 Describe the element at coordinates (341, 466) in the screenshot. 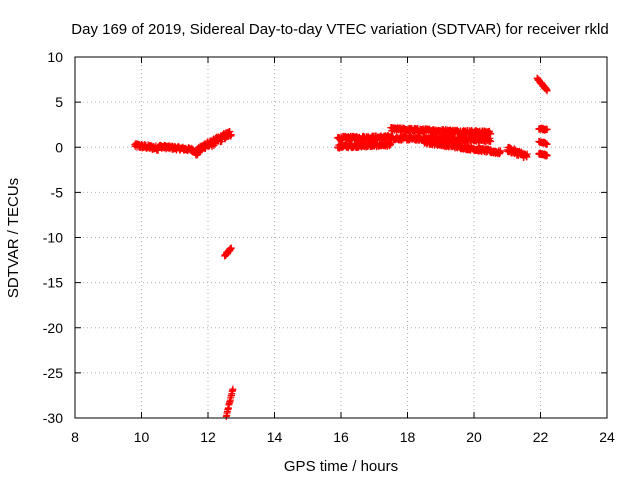

I see `x-axis-label: GPS time / hours` at that location.